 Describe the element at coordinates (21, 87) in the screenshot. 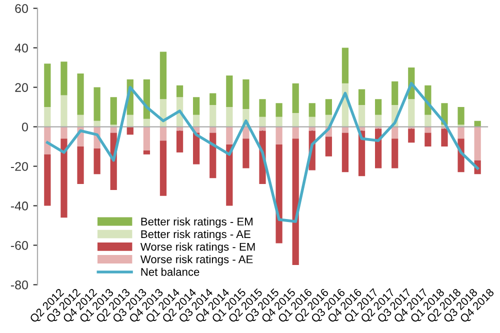

I see `y-tick-label: 20` at that location.